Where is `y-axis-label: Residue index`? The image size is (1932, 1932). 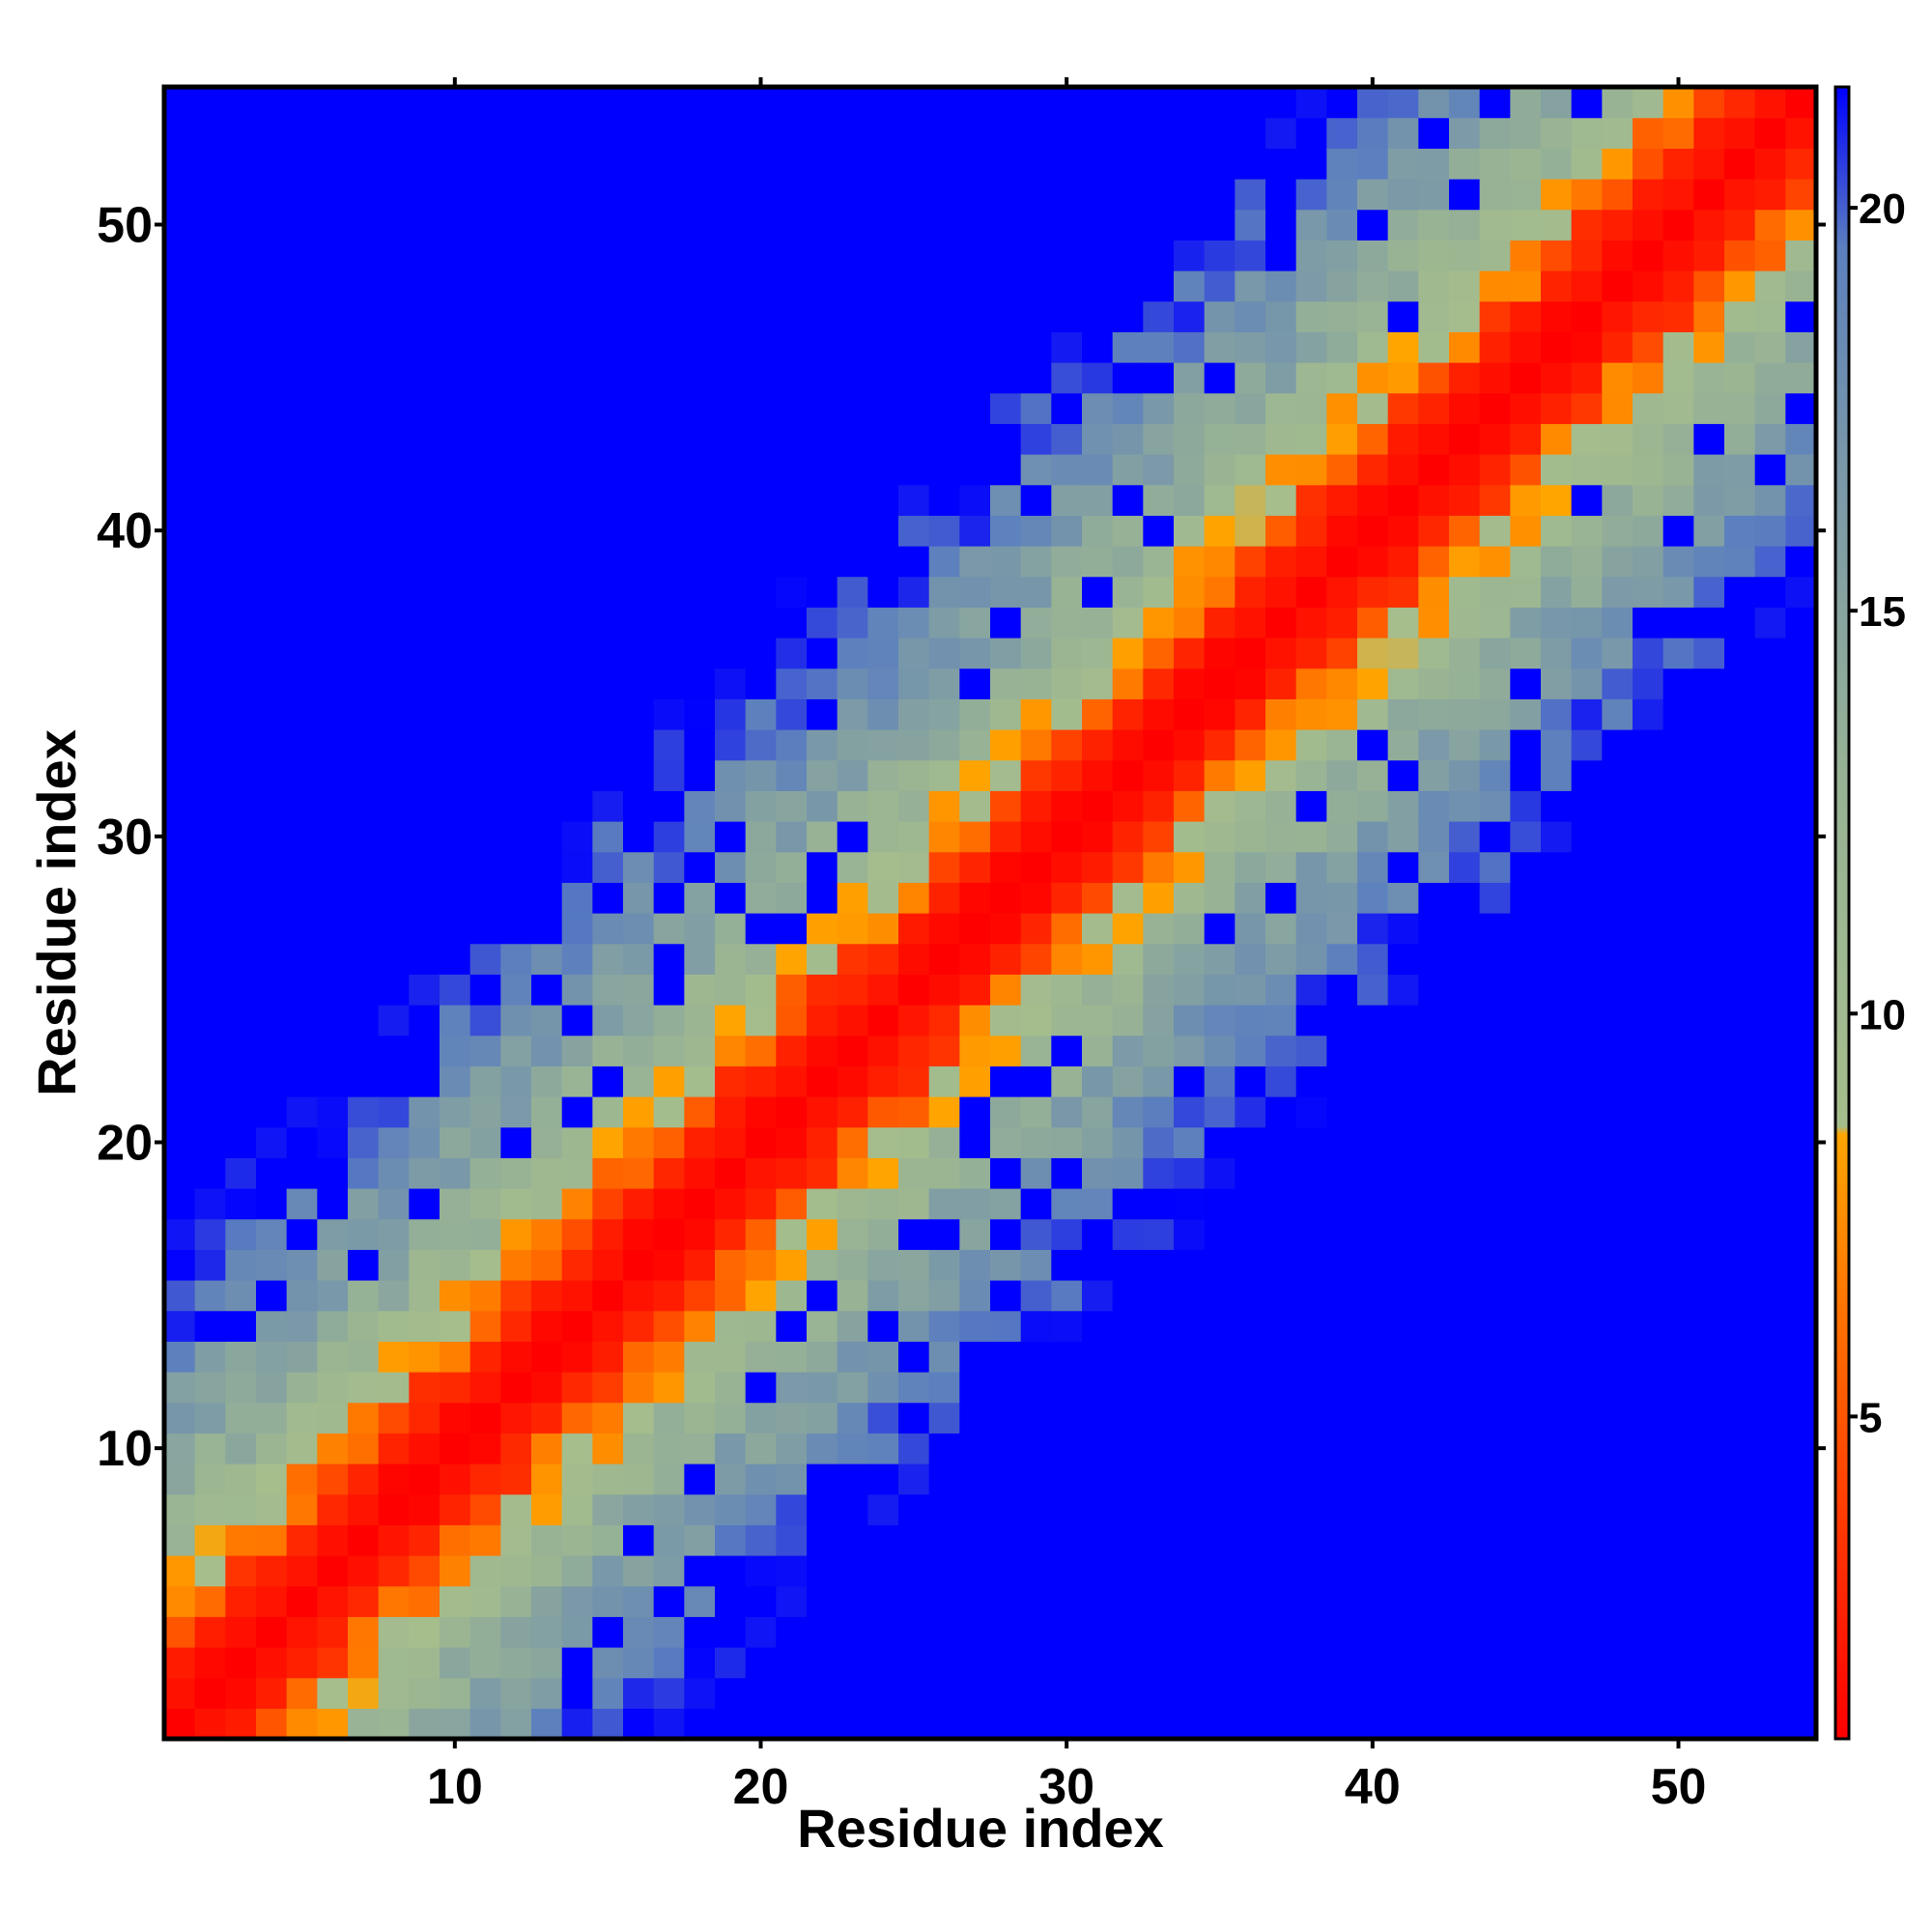
y-axis-label: Residue index is located at coordinates (56, 912).